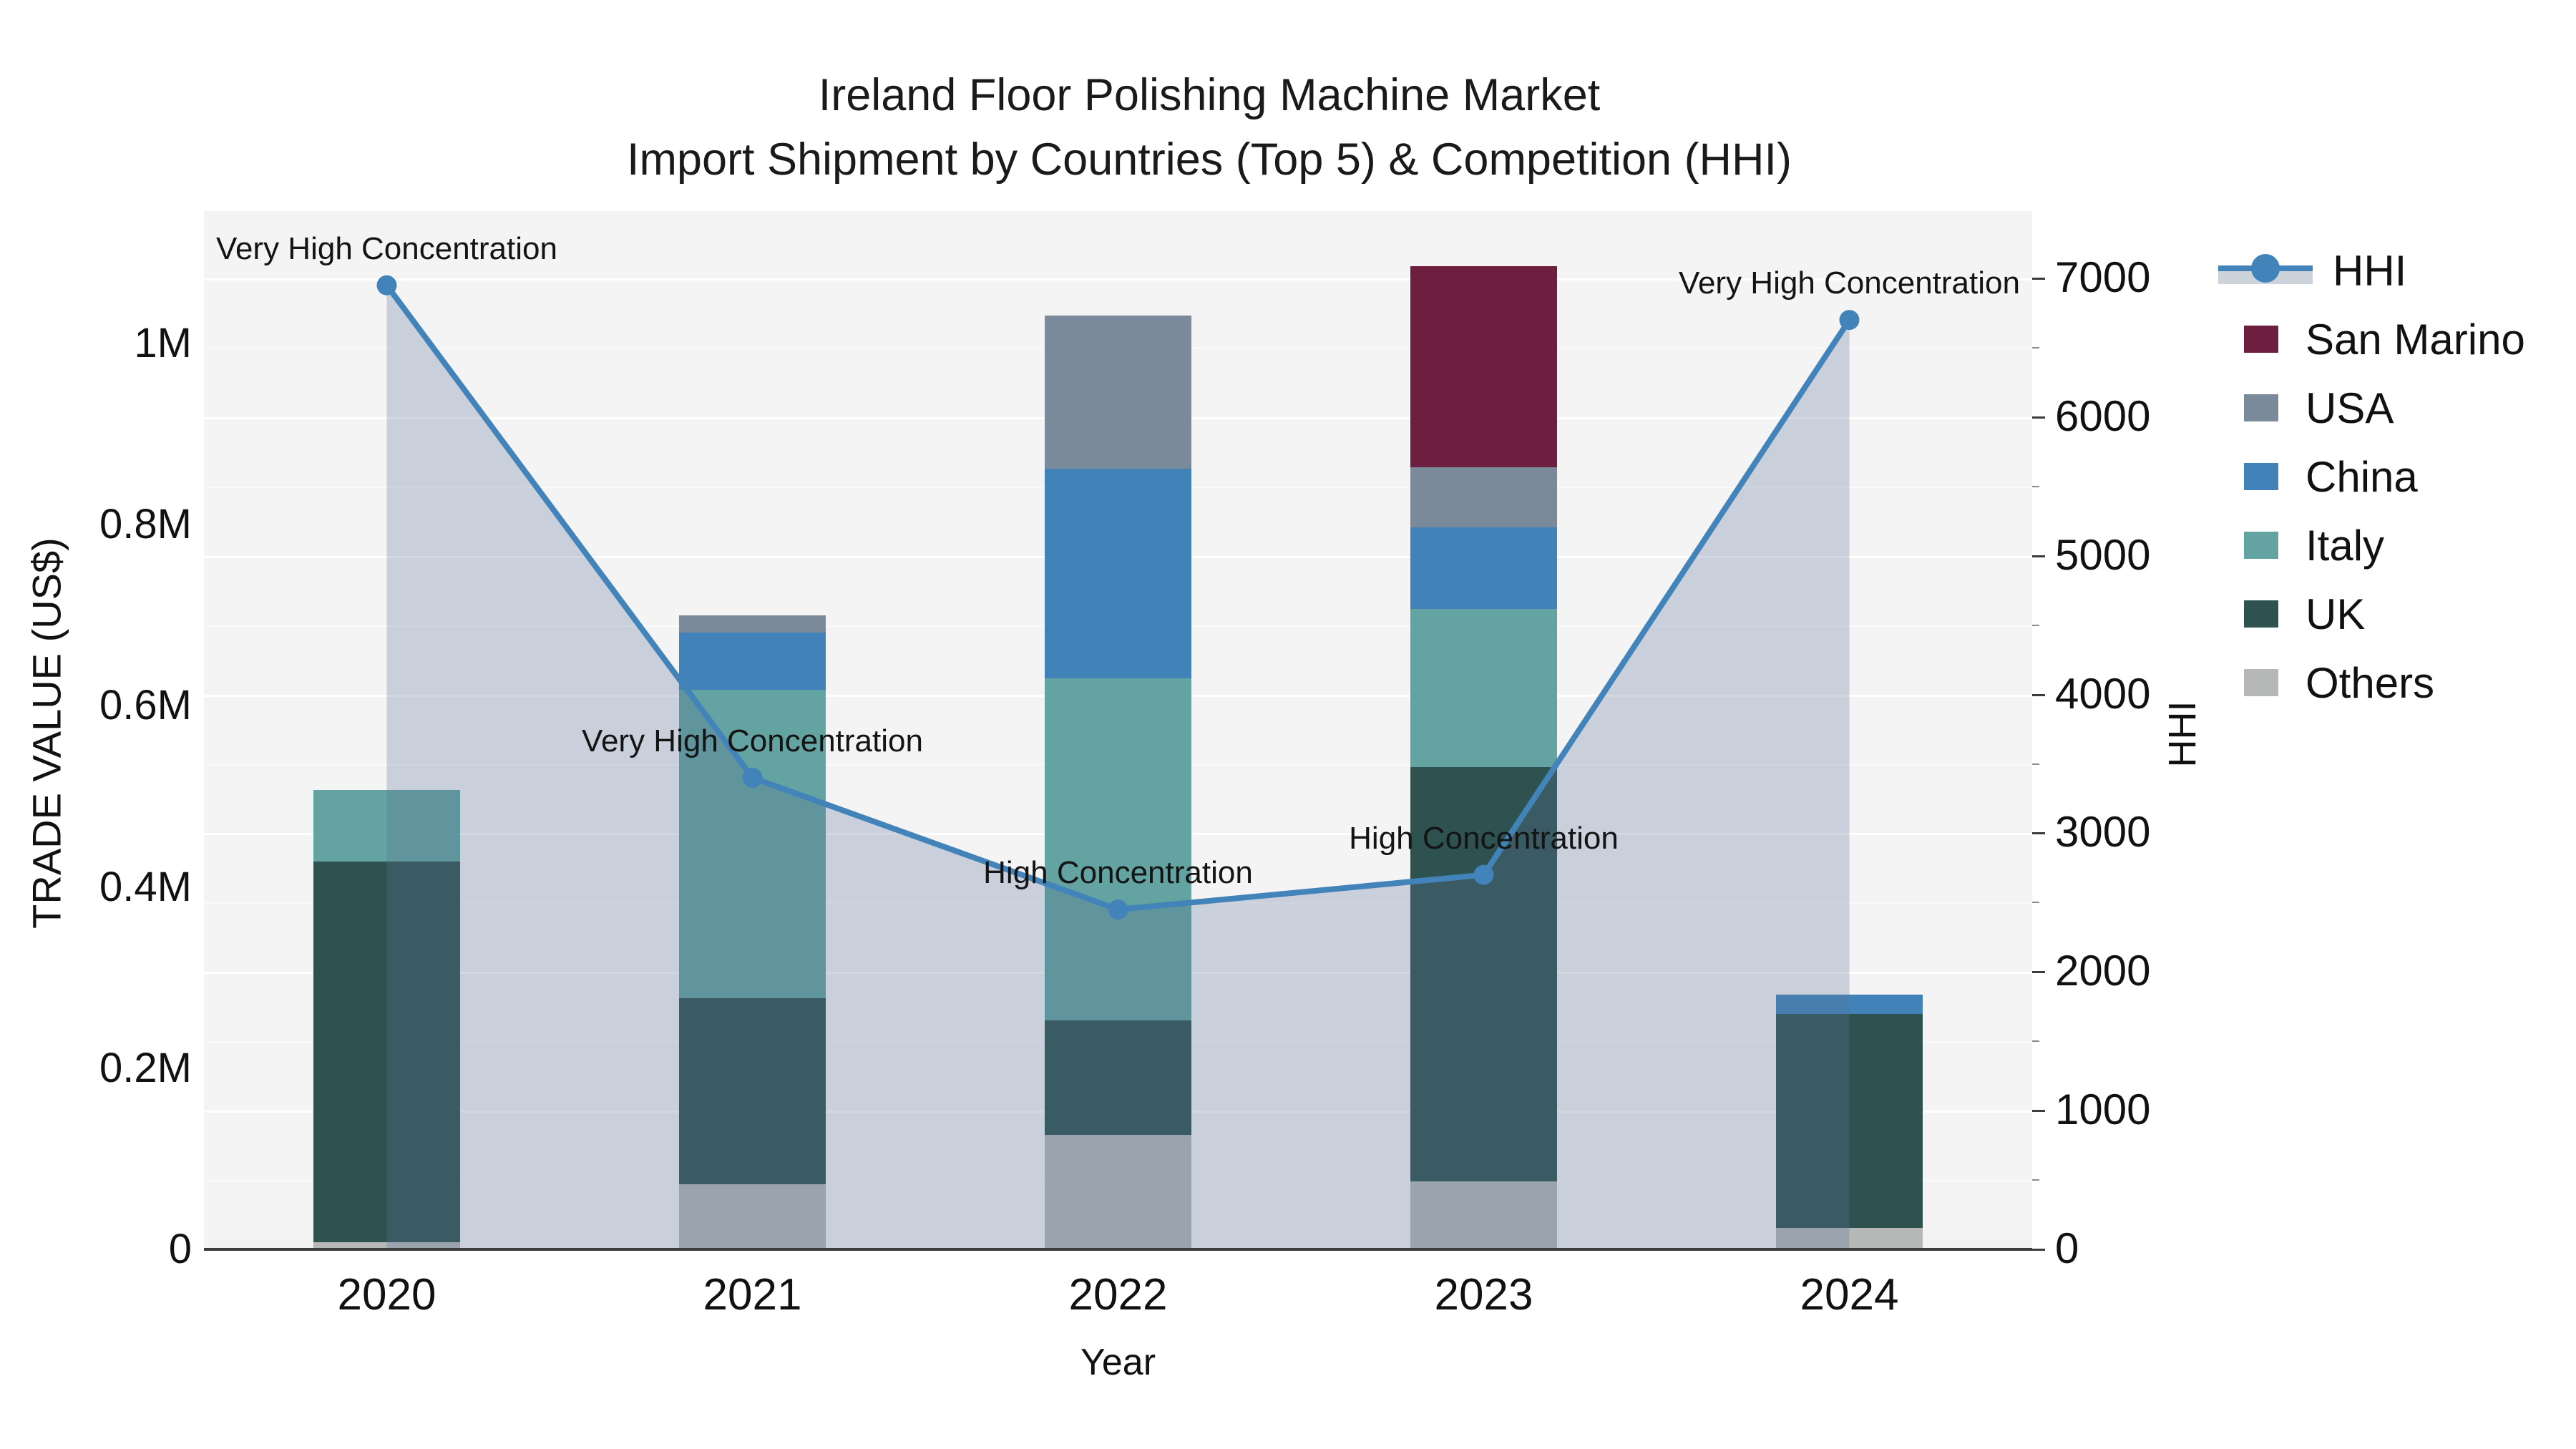 This screenshot has height=1449, width=2576. What do you see at coordinates (1484, 838) in the screenshot?
I see `annotation-2023: High Concentration` at bounding box center [1484, 838].